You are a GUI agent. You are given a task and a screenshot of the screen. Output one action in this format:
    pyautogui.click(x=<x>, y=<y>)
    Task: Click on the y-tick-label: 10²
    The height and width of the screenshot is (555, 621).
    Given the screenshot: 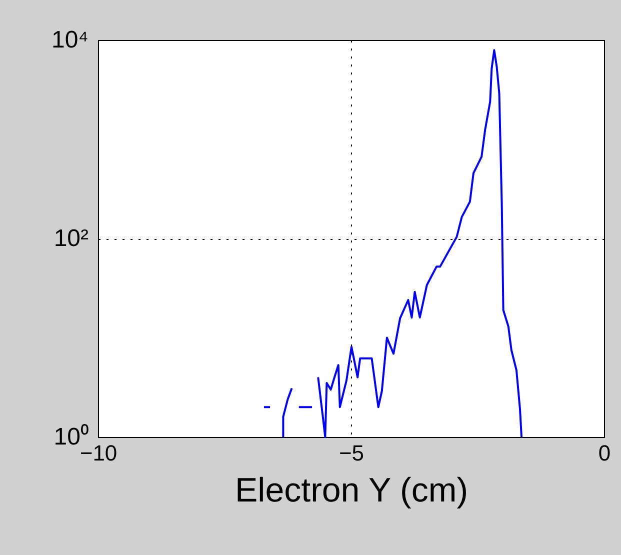 What is the action you would take?
    pyautogui.click(x=71, y=238)
    